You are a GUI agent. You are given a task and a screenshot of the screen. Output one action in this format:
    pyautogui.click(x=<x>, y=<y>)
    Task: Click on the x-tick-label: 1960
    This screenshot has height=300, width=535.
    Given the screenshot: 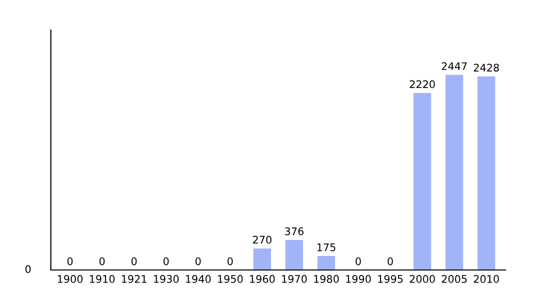 What is the action you would take?
    pyautogui.click(x=262, y=279)
    